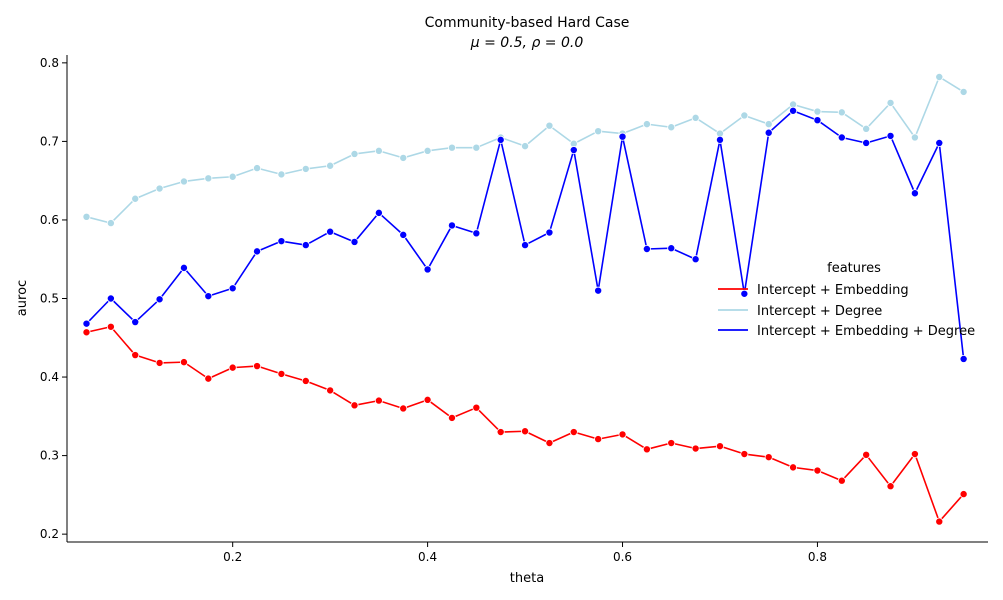 Image resolution: width=1003 pixels, height=600 pixels. Describe the element at coordinates (232, 557) in the screenshot. I see `x-tick-label: 0.2` at that location.